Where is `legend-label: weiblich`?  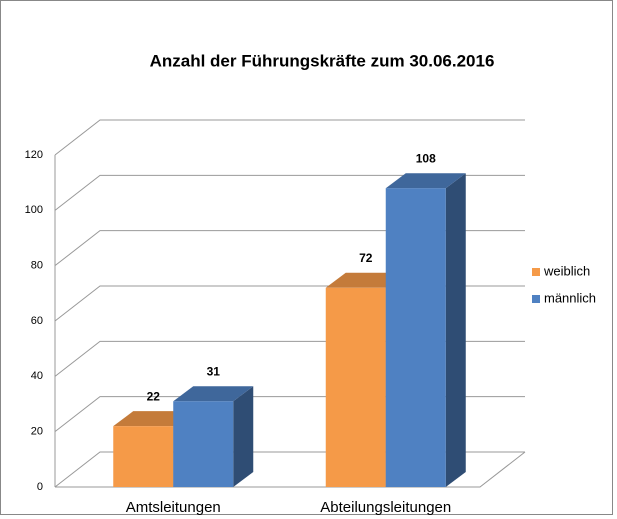 legend-label: weiblich is located at coordinates (566, 270).